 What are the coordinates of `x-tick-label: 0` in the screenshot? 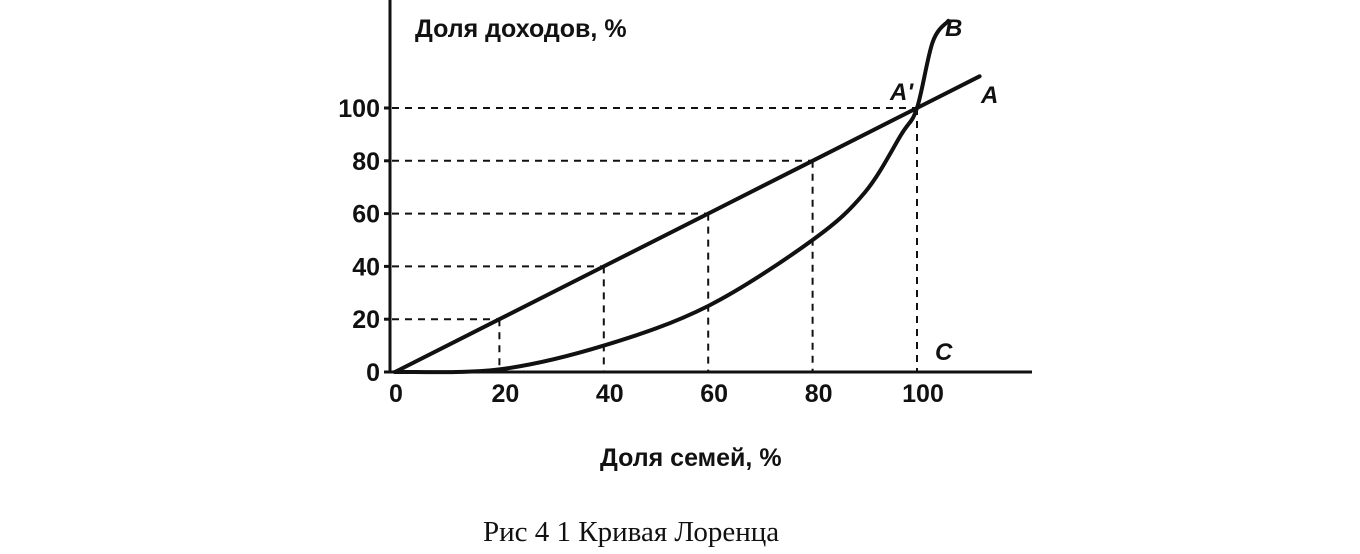 It's located at (396, 394).